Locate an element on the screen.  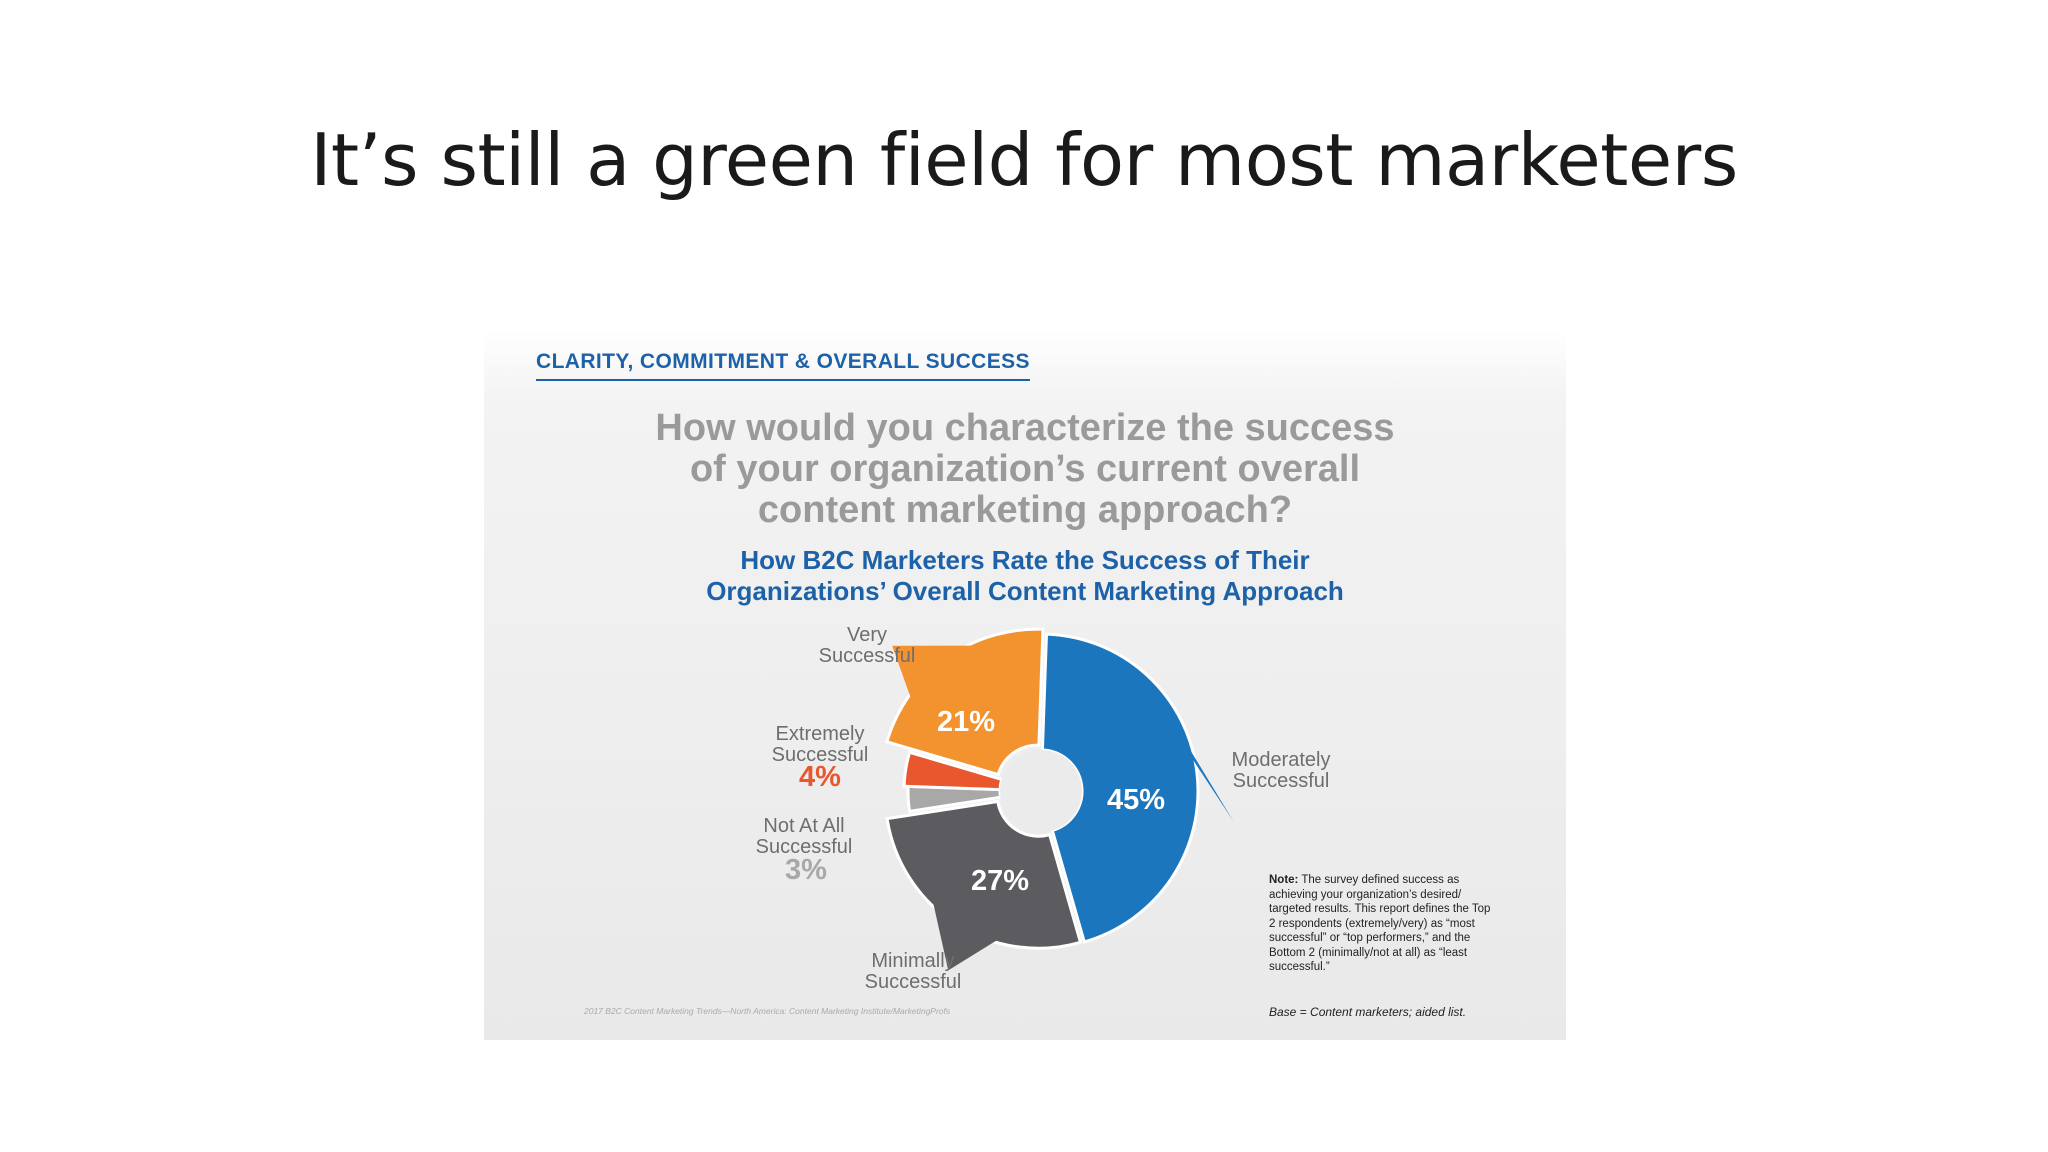
pie-center-hole is located at coordinates (1041, 791).